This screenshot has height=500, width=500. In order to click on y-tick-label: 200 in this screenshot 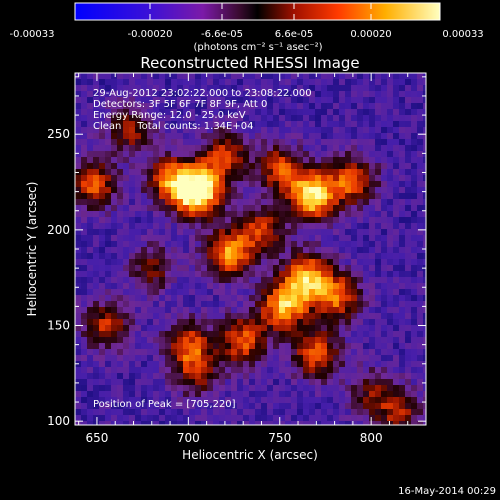, I will do `click(58, 230)`.